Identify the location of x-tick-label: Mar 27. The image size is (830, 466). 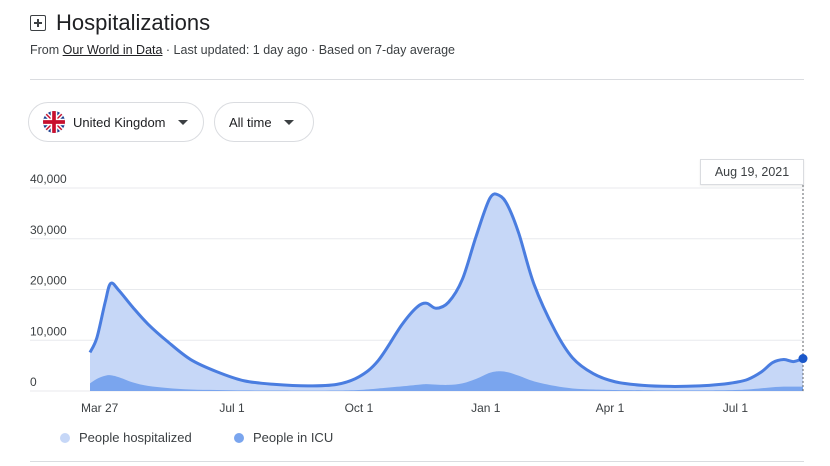
(100, 408).